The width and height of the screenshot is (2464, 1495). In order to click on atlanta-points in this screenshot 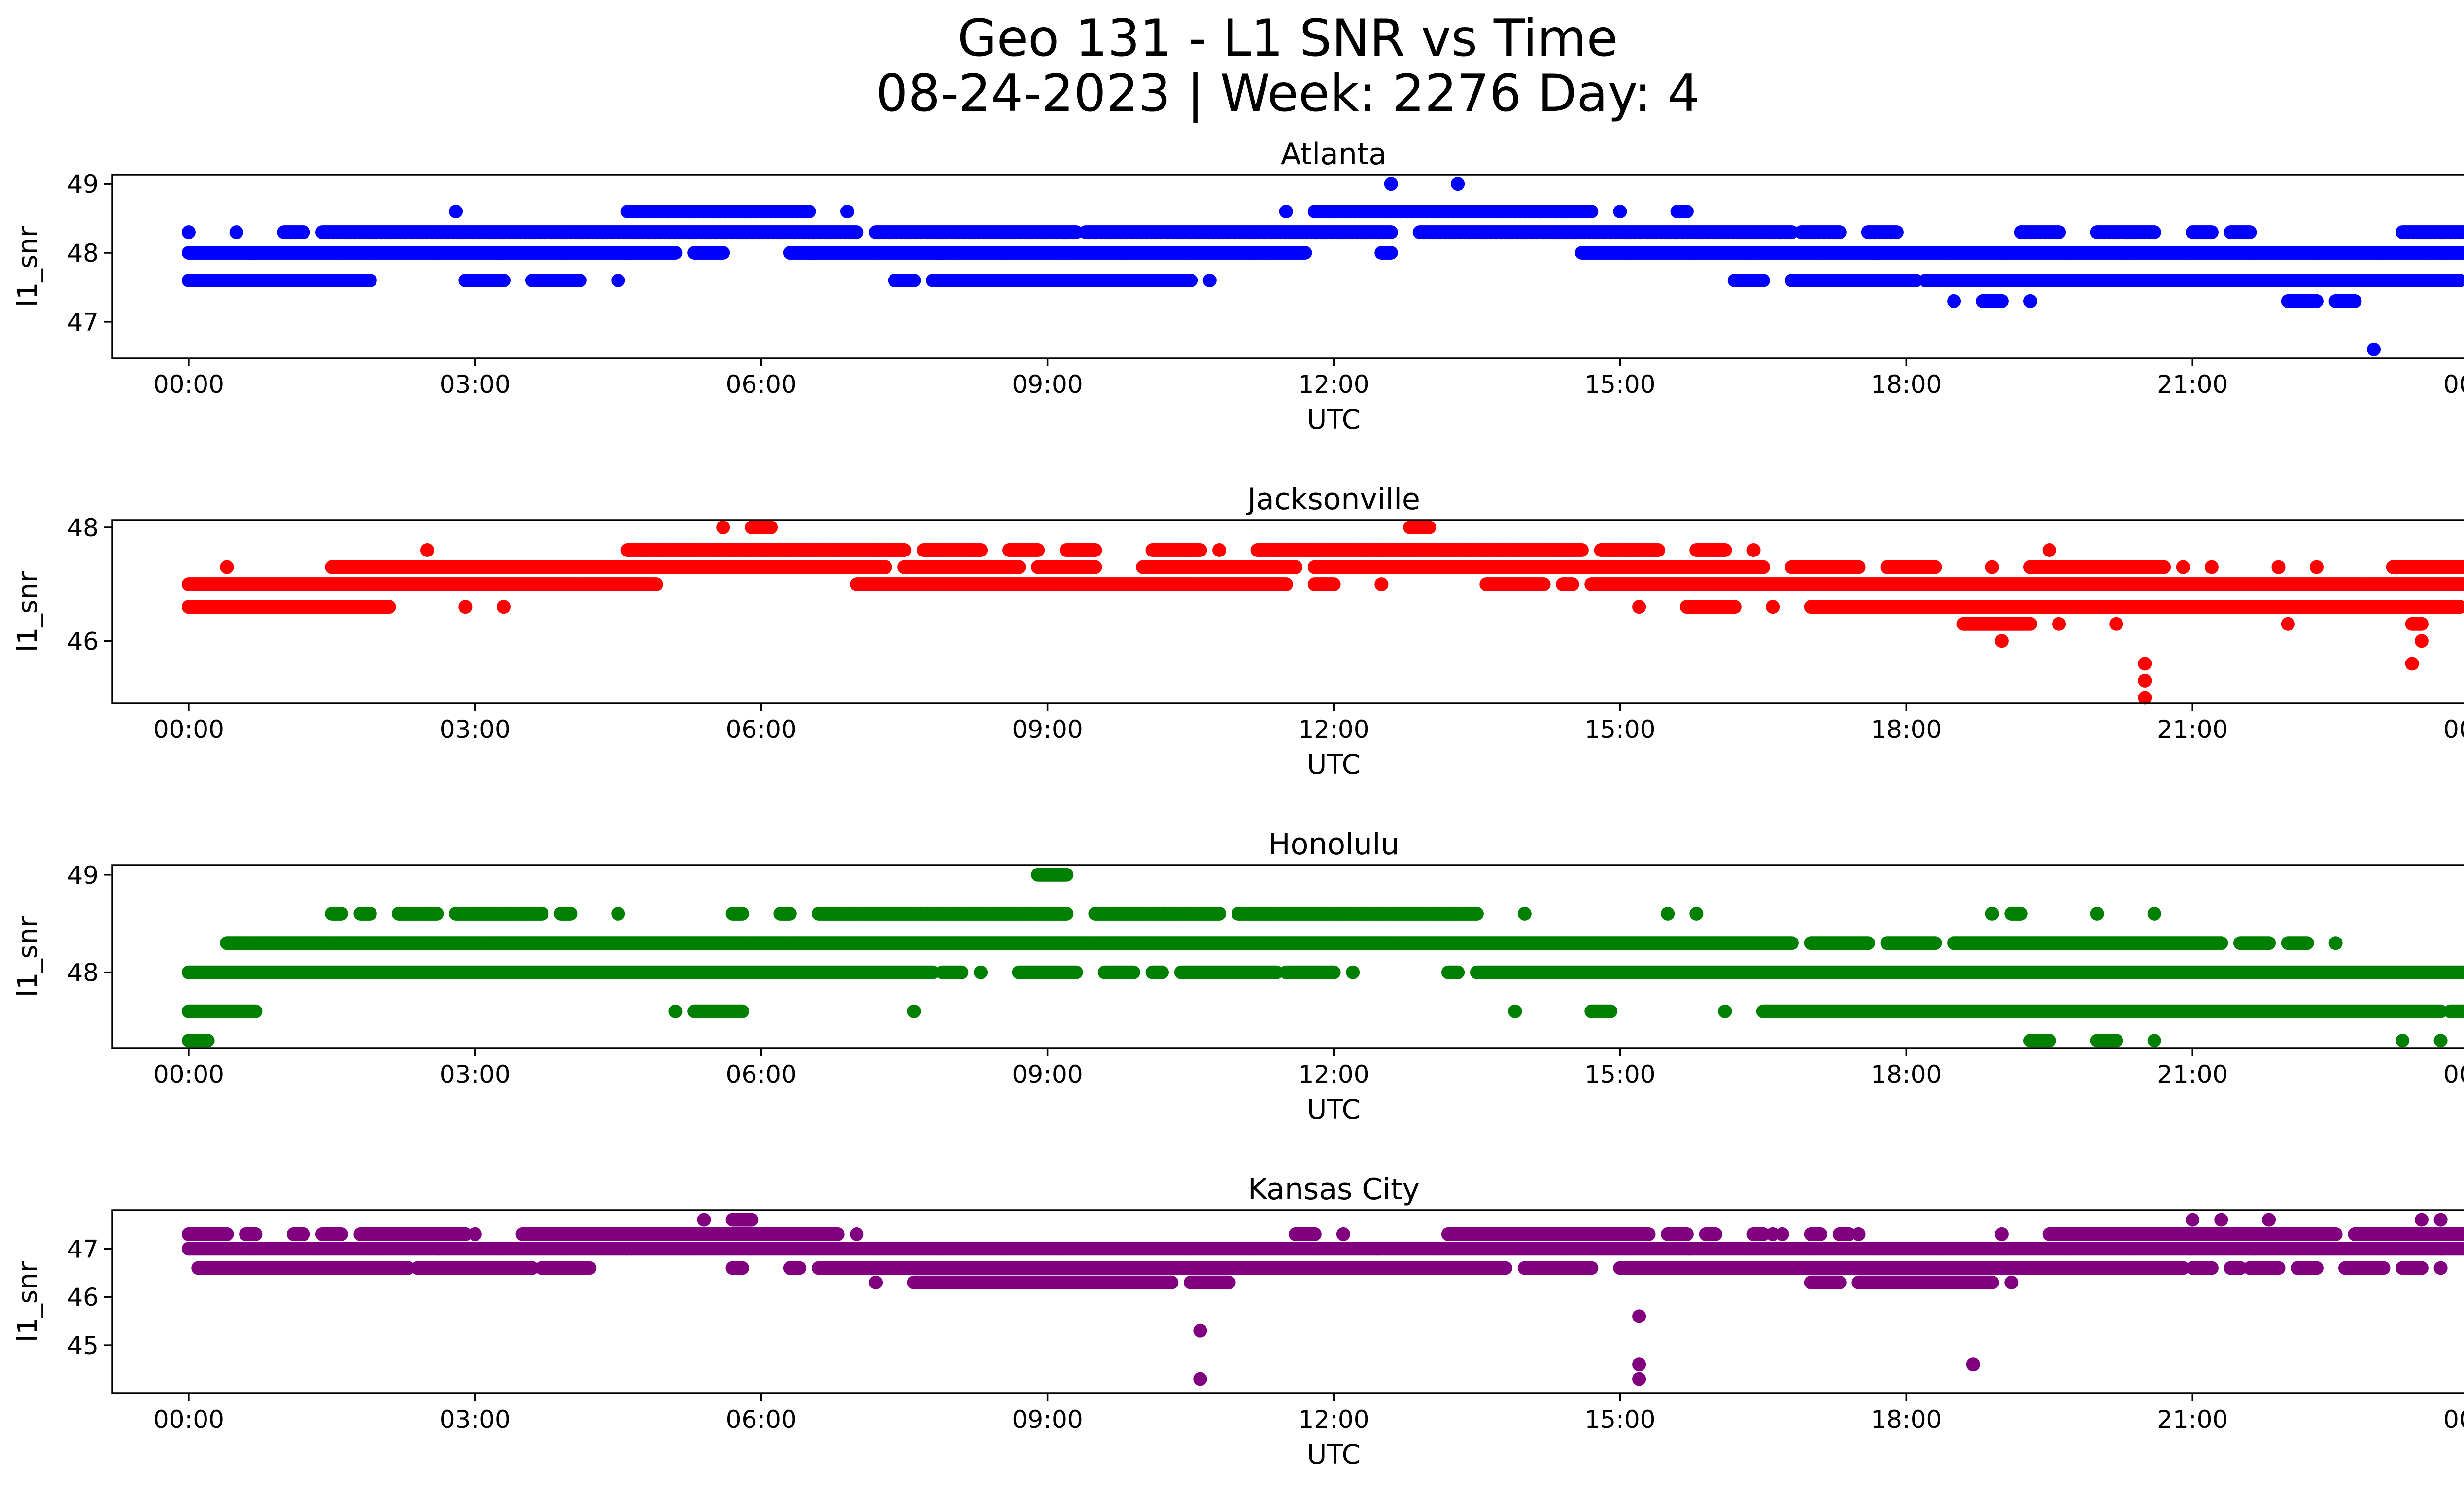, I will do `click(1322, 266)`.